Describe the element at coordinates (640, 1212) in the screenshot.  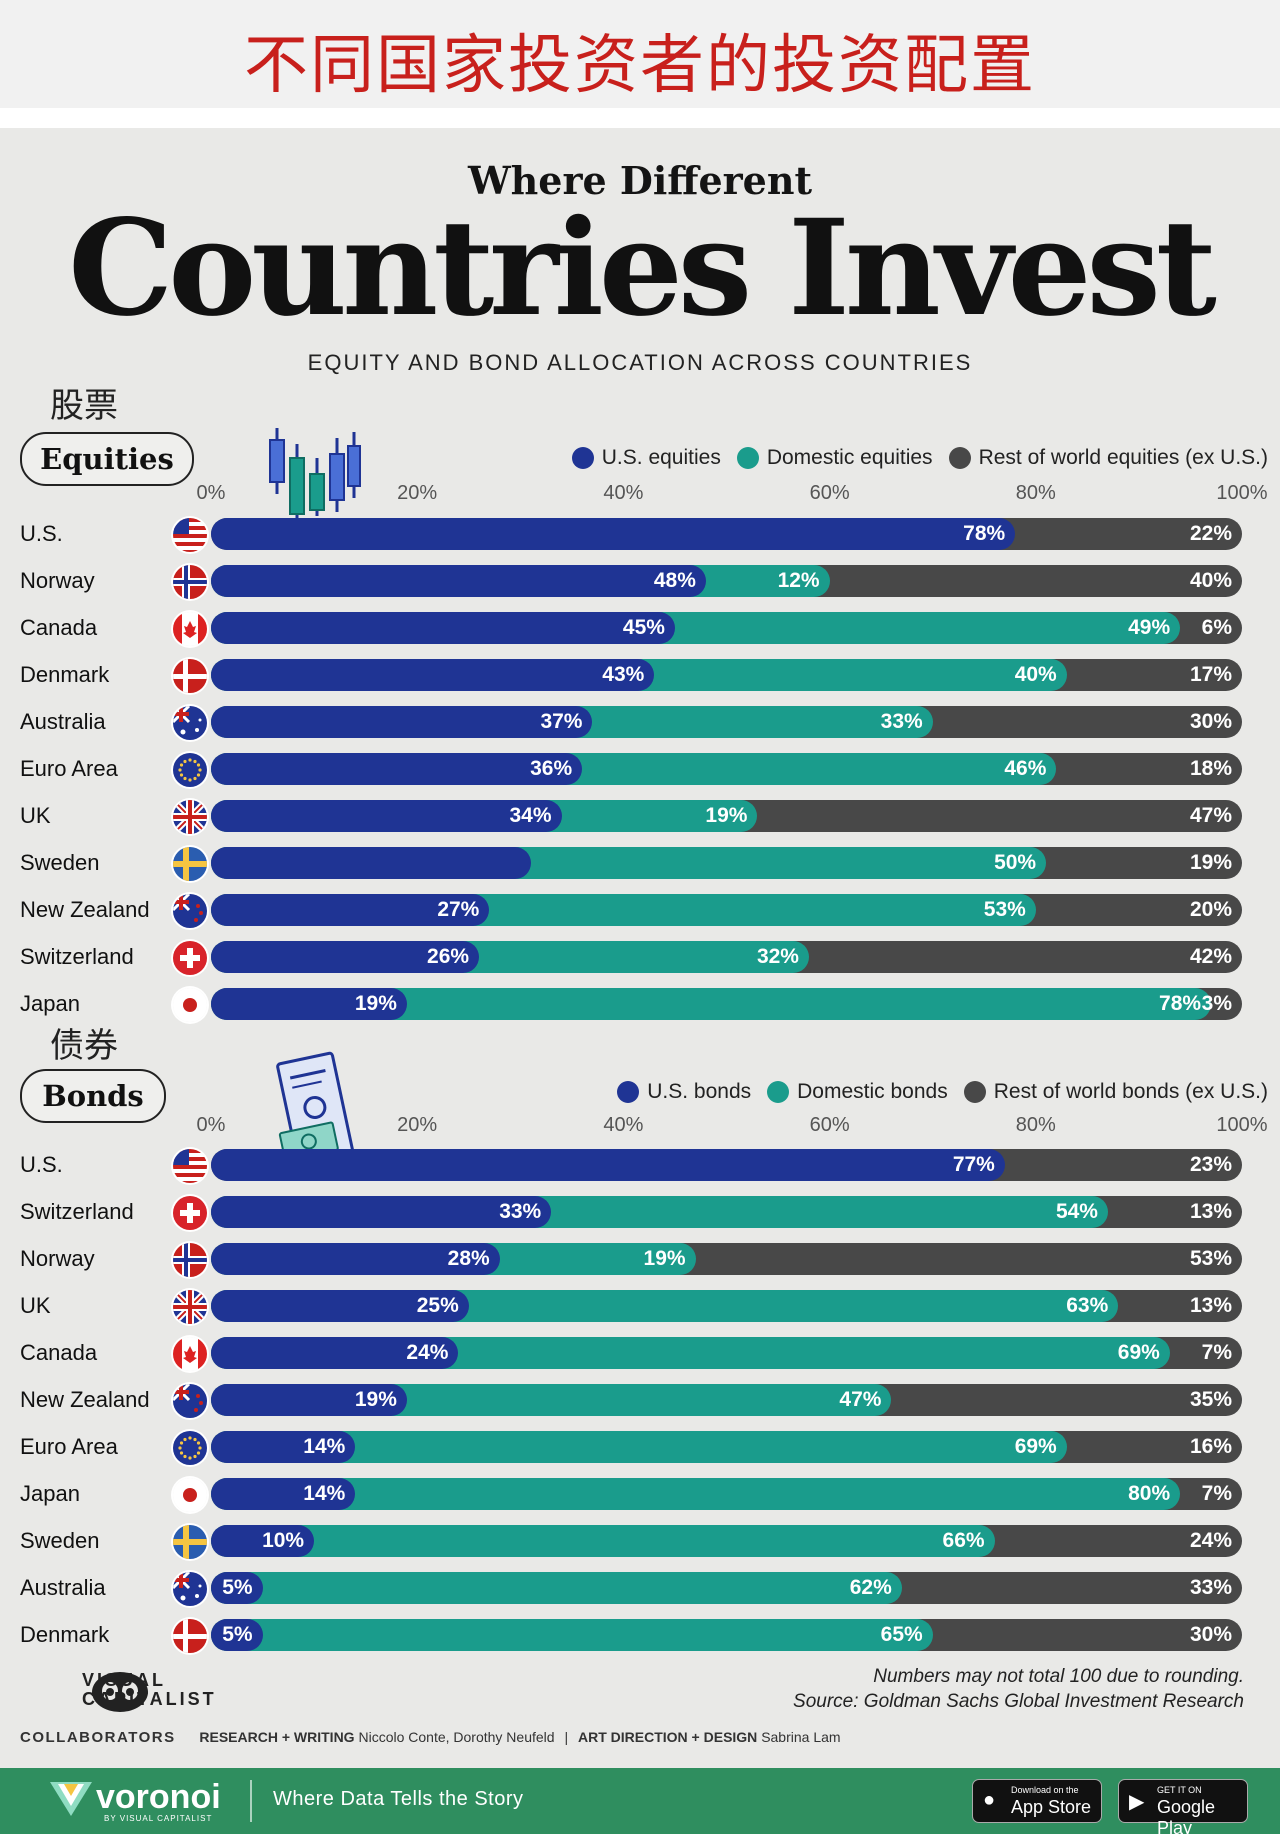
I see `chart-row: 33% 54% 13% Switzerland` at that location.